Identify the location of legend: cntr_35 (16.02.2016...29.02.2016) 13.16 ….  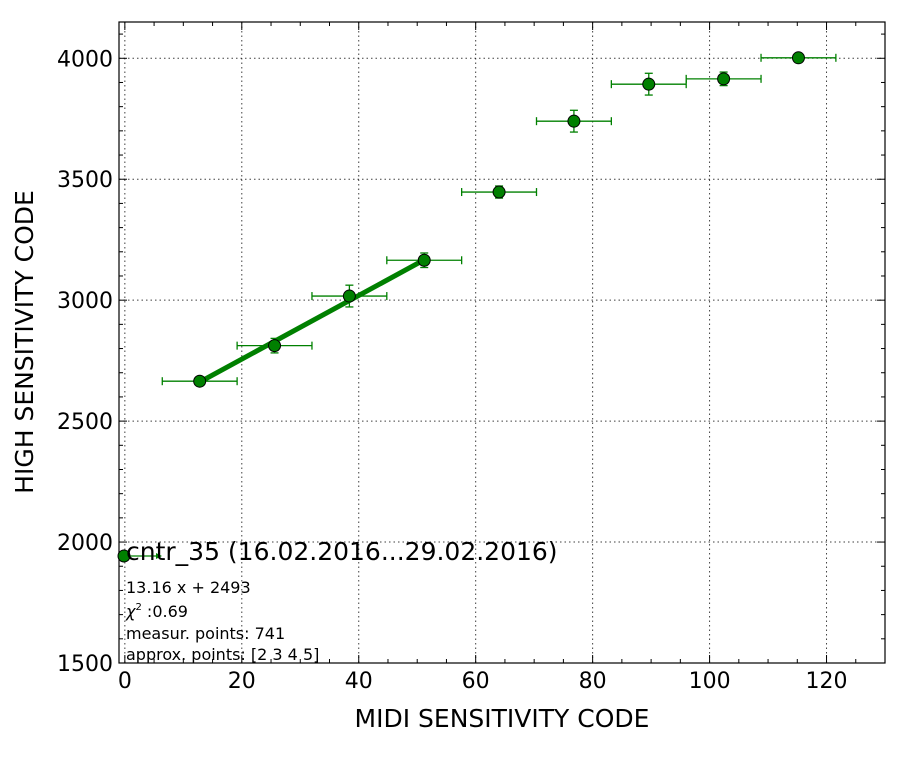
(337, 600).